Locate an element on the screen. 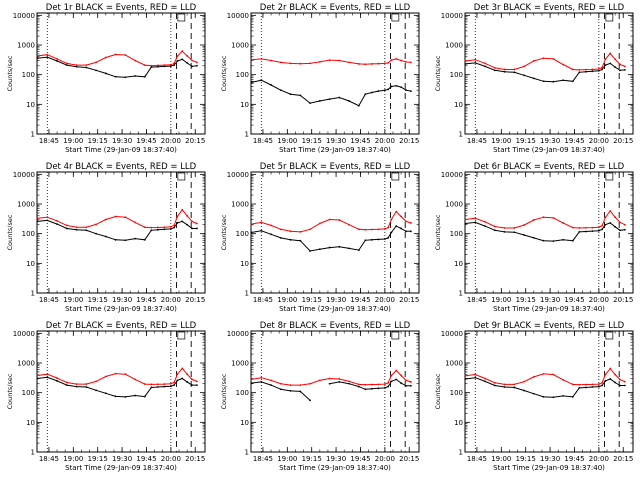  y-tick-label: 10 is located at coordinates (30, 105).